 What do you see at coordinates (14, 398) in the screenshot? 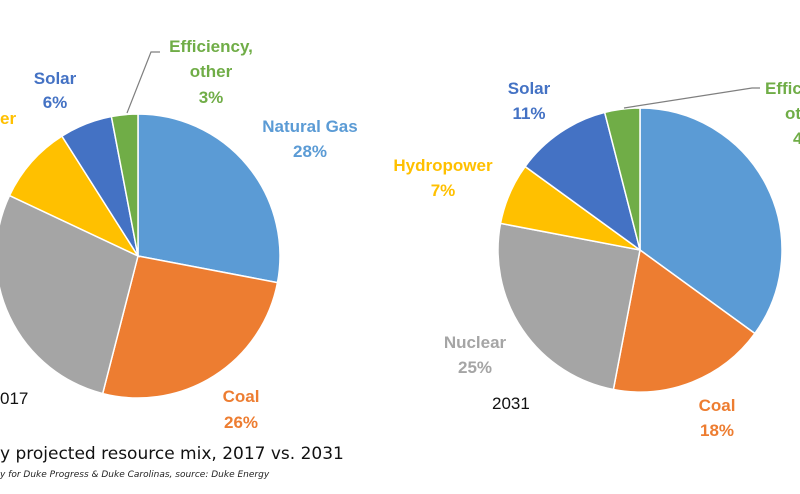
I see `year-label-2017: 017` at bounding box center [14, 398].